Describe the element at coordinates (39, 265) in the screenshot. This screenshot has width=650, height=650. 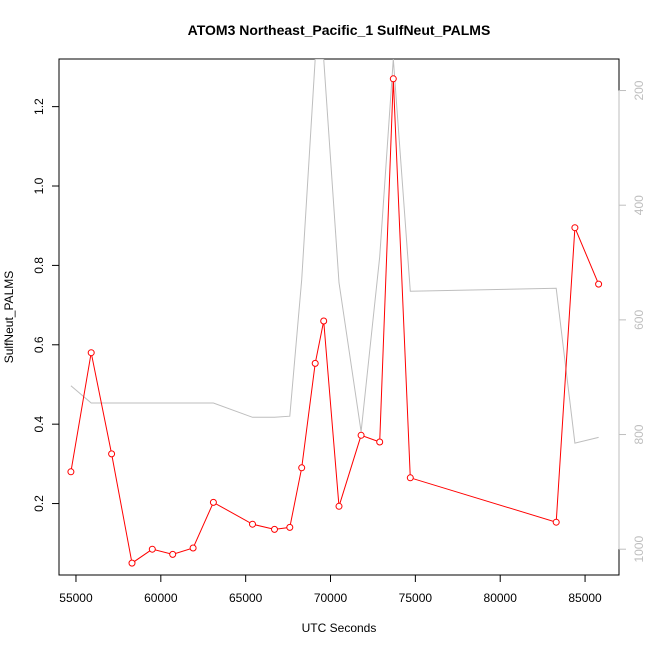
I see `y-tick-label: 0.8` at that location.